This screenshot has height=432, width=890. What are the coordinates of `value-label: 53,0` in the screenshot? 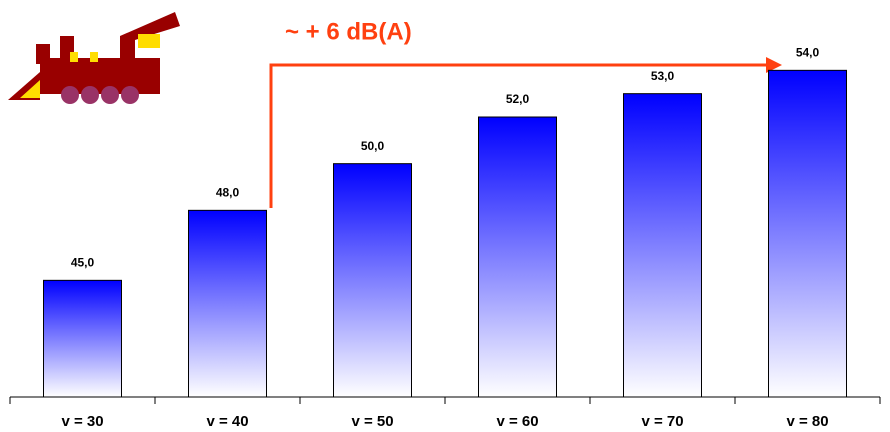 It's located at (663, 76).